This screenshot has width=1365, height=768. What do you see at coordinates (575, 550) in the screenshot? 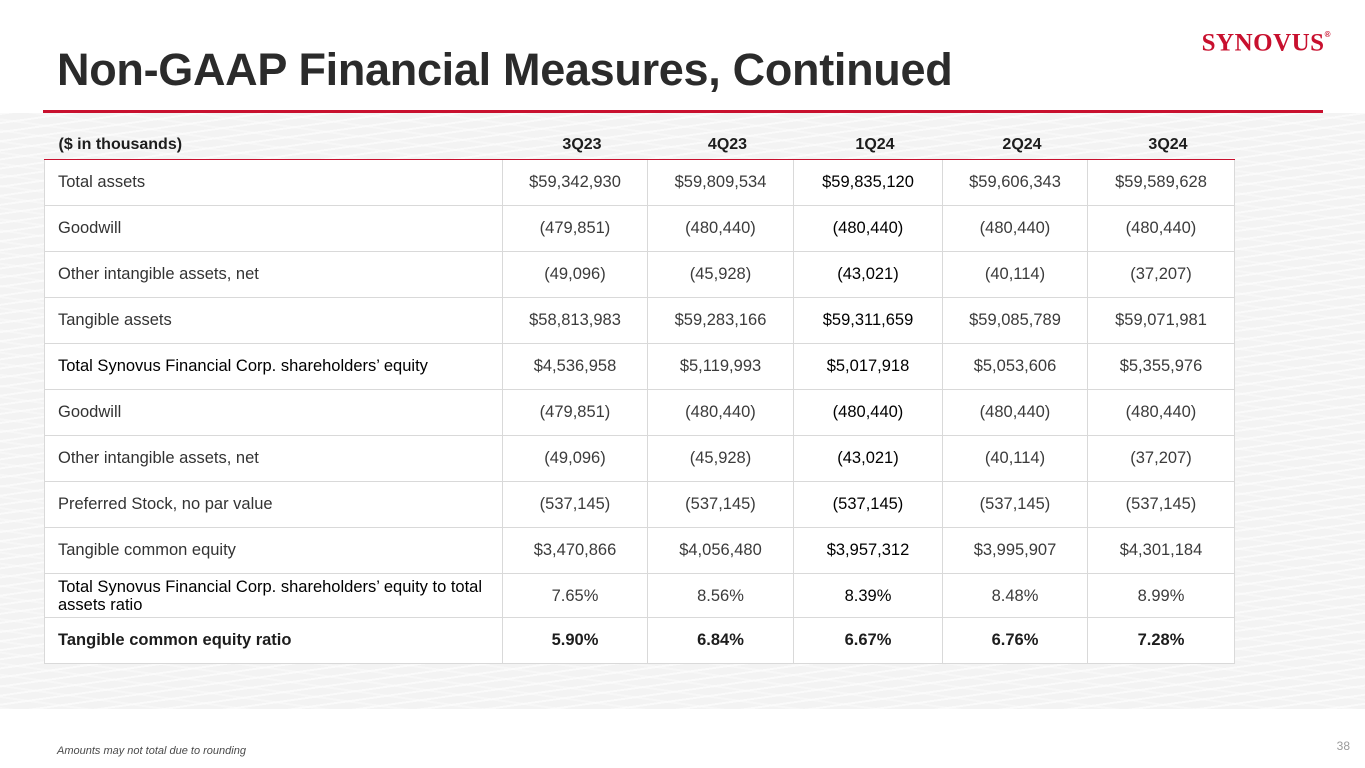
I see `cell-3q23: $3,470,866` at bounding box center [575, 550].